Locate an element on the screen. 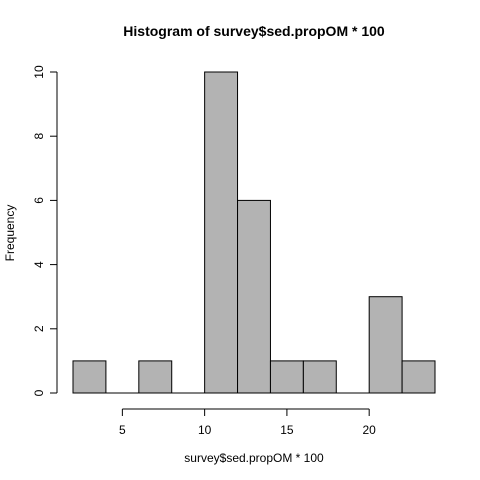 Image resolution: width=480 pixels, height=480 pixels. y-axis-ticks: 0 2 4 6 8 10 is located at coordinates (44, 230).